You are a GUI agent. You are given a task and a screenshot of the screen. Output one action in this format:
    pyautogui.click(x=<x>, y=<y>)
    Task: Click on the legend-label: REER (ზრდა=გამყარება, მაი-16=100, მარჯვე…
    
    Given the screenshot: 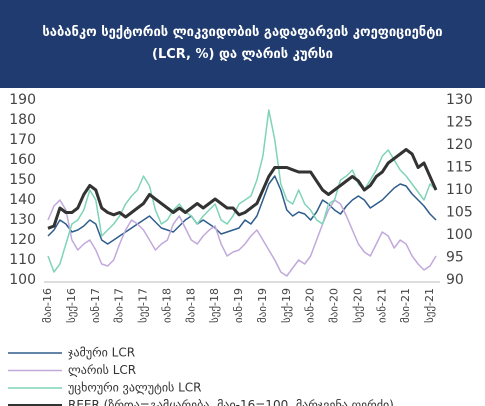 What is the action you would take?
    pyautogui.click(x=231, y=402)
    